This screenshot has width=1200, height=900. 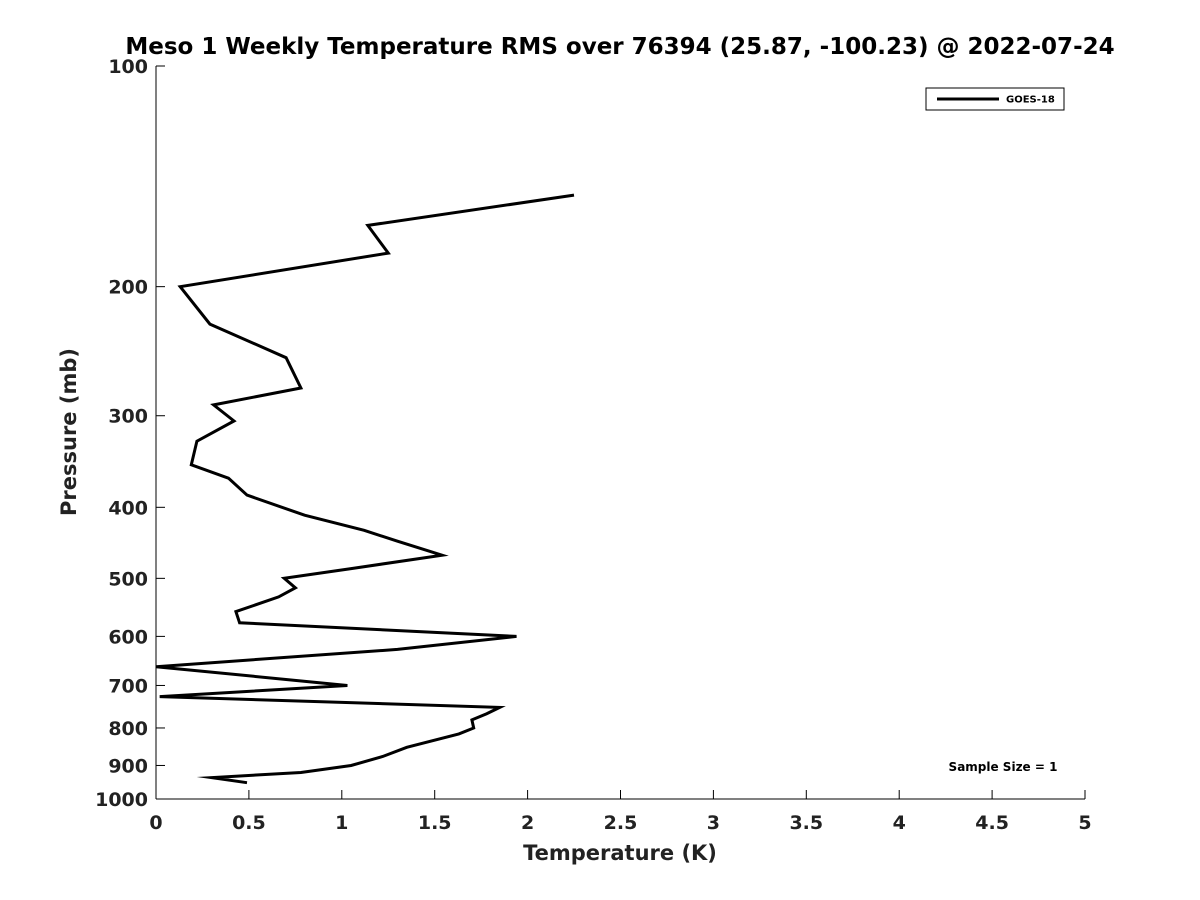 What do you see at coordinates (992, 823) in the screenshot?
I see `x-tick-label: 4.5` at bounding box center [992, 823].